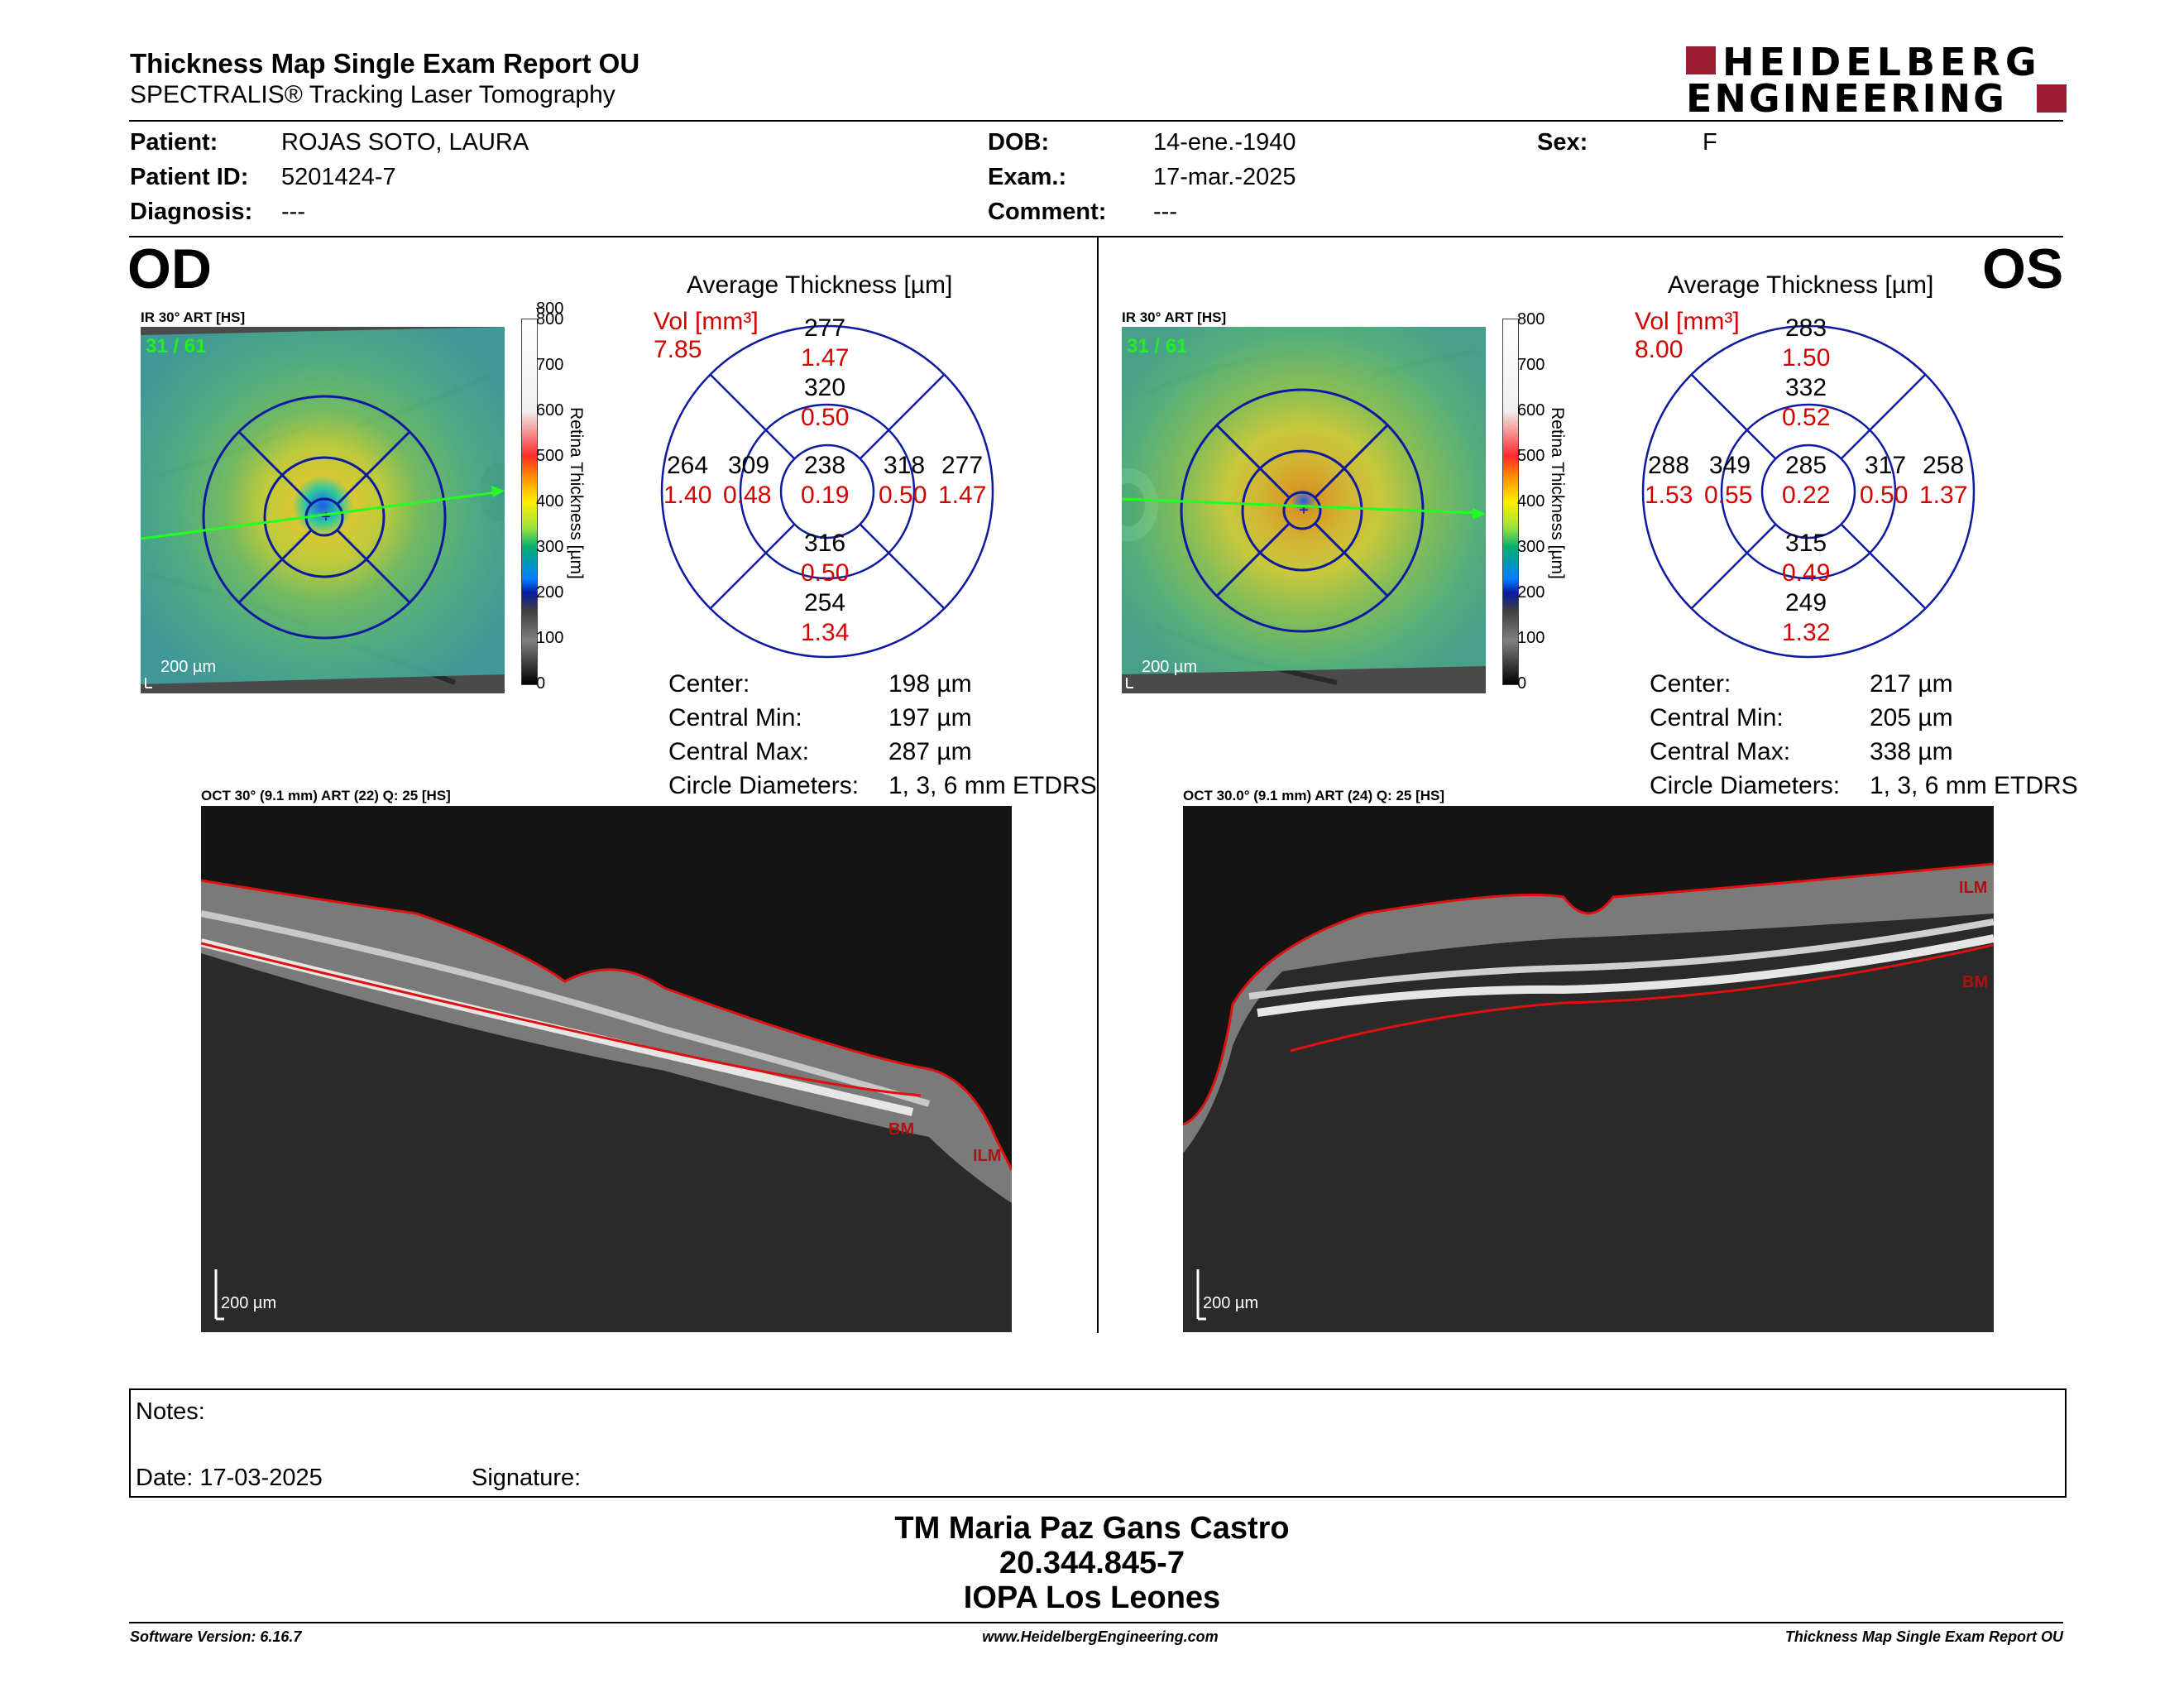  I want to click on od-etdrs-grid, so click(827, 491).